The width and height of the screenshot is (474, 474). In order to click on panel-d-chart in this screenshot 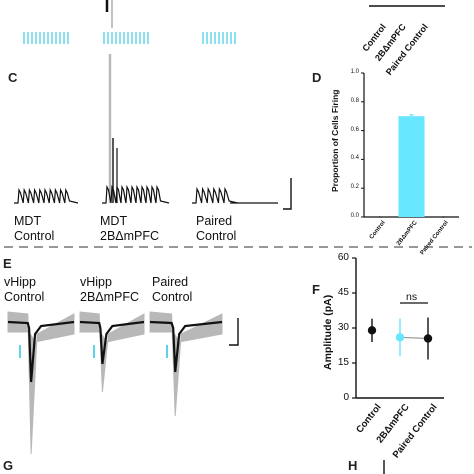, I will do `click(410, 145)`.